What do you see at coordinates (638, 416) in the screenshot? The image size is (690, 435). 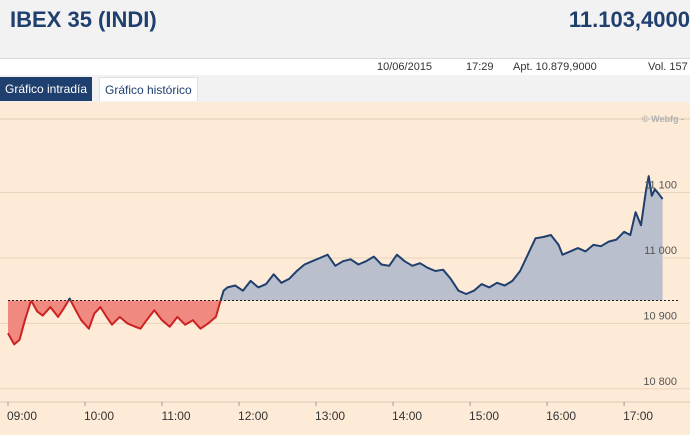 I see `x-tick-label-17:00: 17:00` at bounding box center [638, 416].